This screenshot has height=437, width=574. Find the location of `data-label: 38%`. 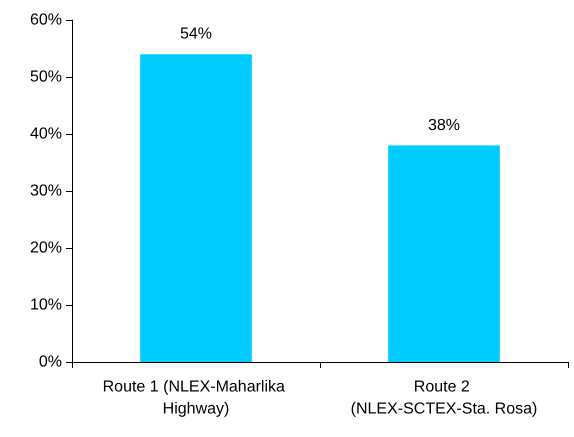

data-label: 38% is located at coordinates (444, 125).